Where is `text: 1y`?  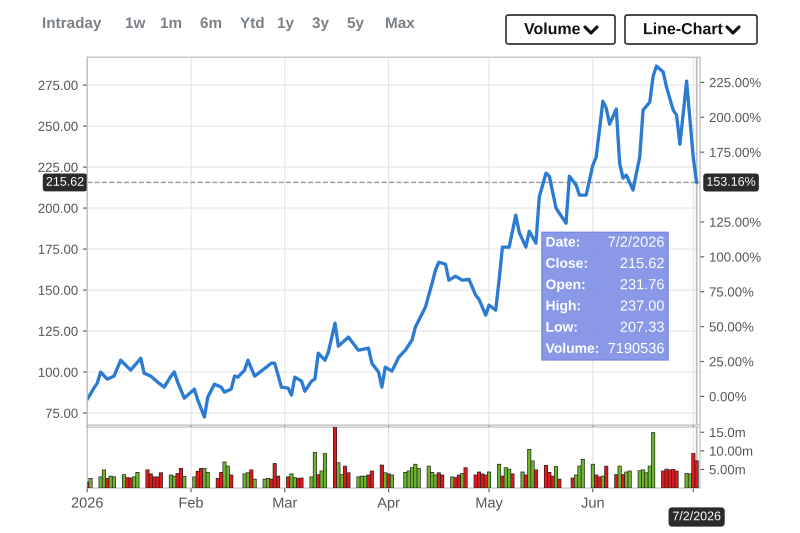 text: 1y is located at coordinates (286, 24).